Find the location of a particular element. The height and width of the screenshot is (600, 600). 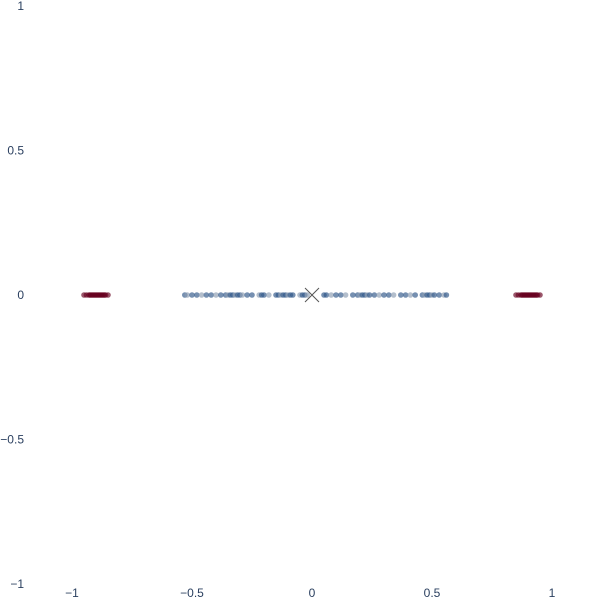

y-tick-label: 0 is located at coordinates (20, 295).